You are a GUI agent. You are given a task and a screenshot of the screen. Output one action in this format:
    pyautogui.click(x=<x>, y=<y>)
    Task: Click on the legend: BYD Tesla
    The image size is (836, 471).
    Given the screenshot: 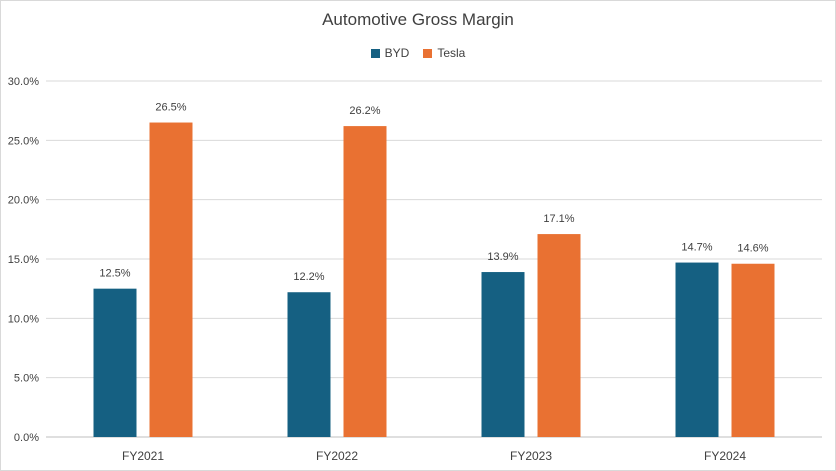 What is the action you would take?
    pyautogui.click(x=418, y=53)
    